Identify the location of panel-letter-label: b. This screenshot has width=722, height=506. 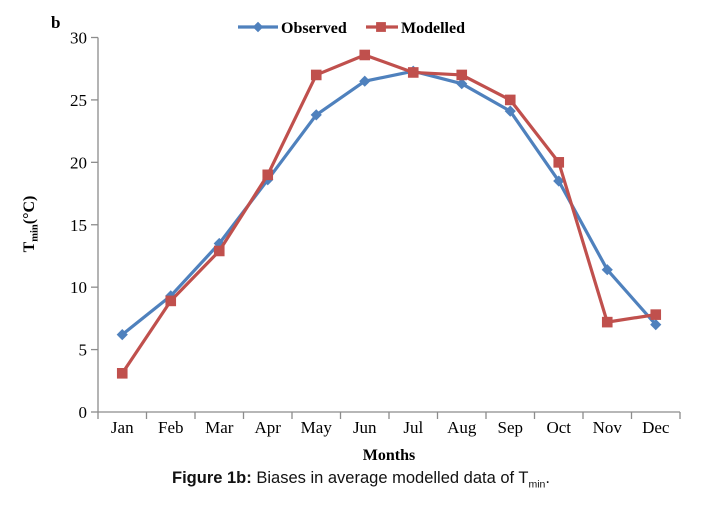
(56, 22).